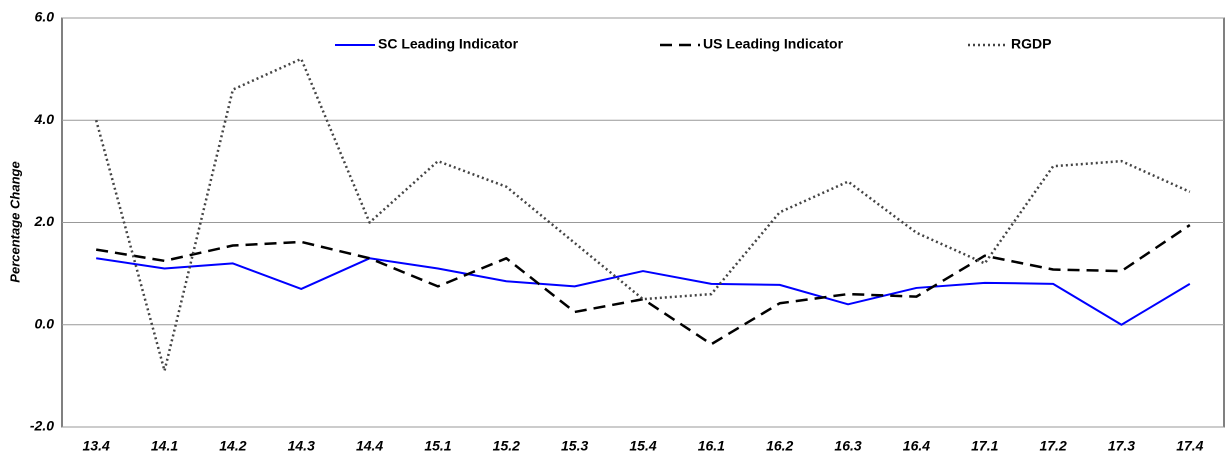 The height and width of the screenshot is (456, 1225). Describe the element at coordinates (1052, 446) in the screenshot. I see `x-tick-label: 17.2` at that location.